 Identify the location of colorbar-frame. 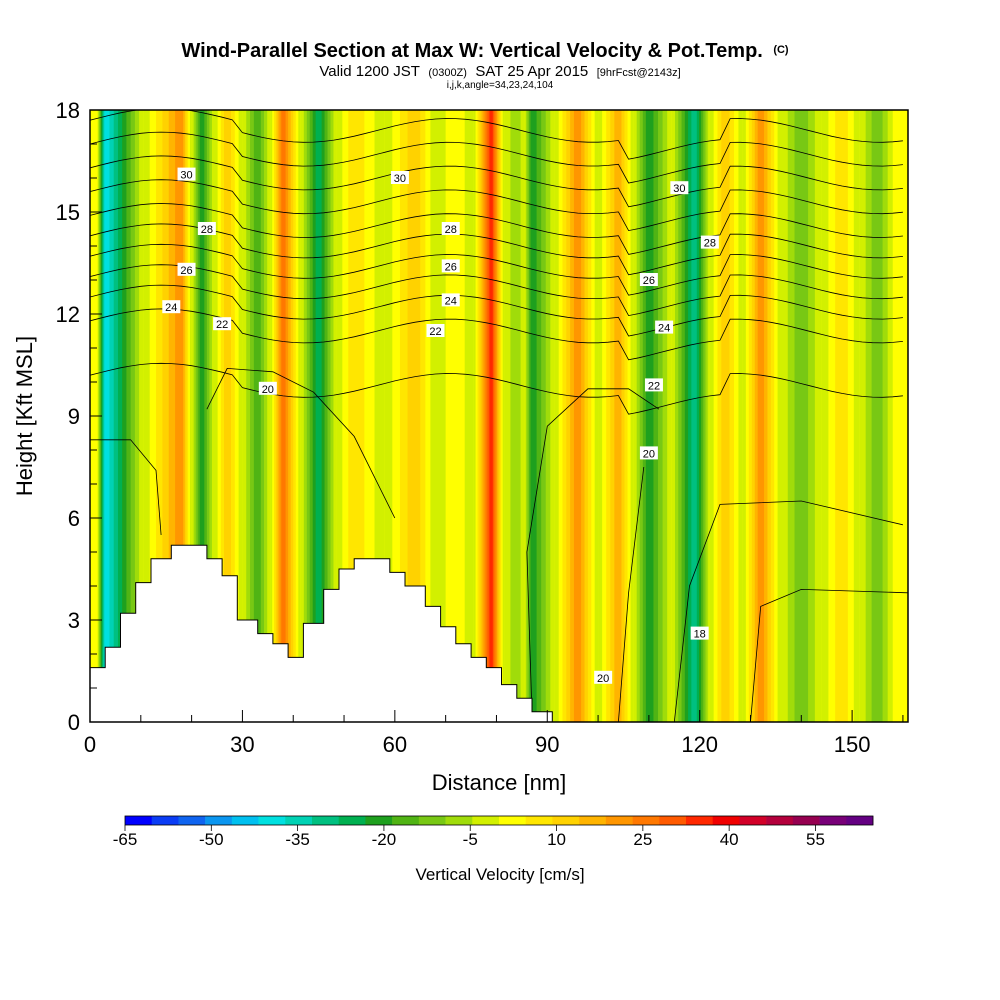
(499, 820).